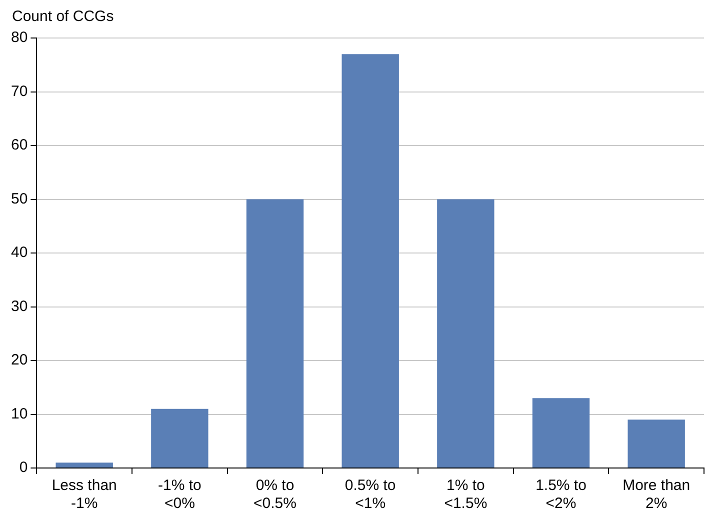  I want to click on x-tick-label: 1.5% to <2%, so click(561, 494).